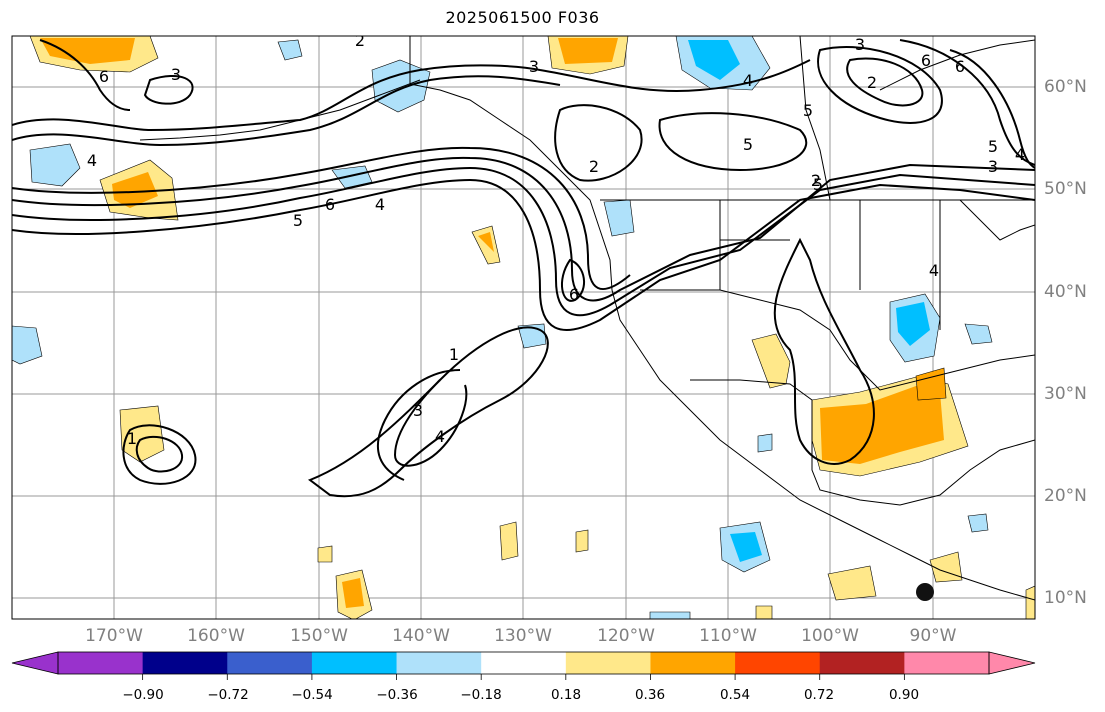 This screenshot has height=712, width=1105. I want to click on lon-label: 120°W, so click(626, 636).